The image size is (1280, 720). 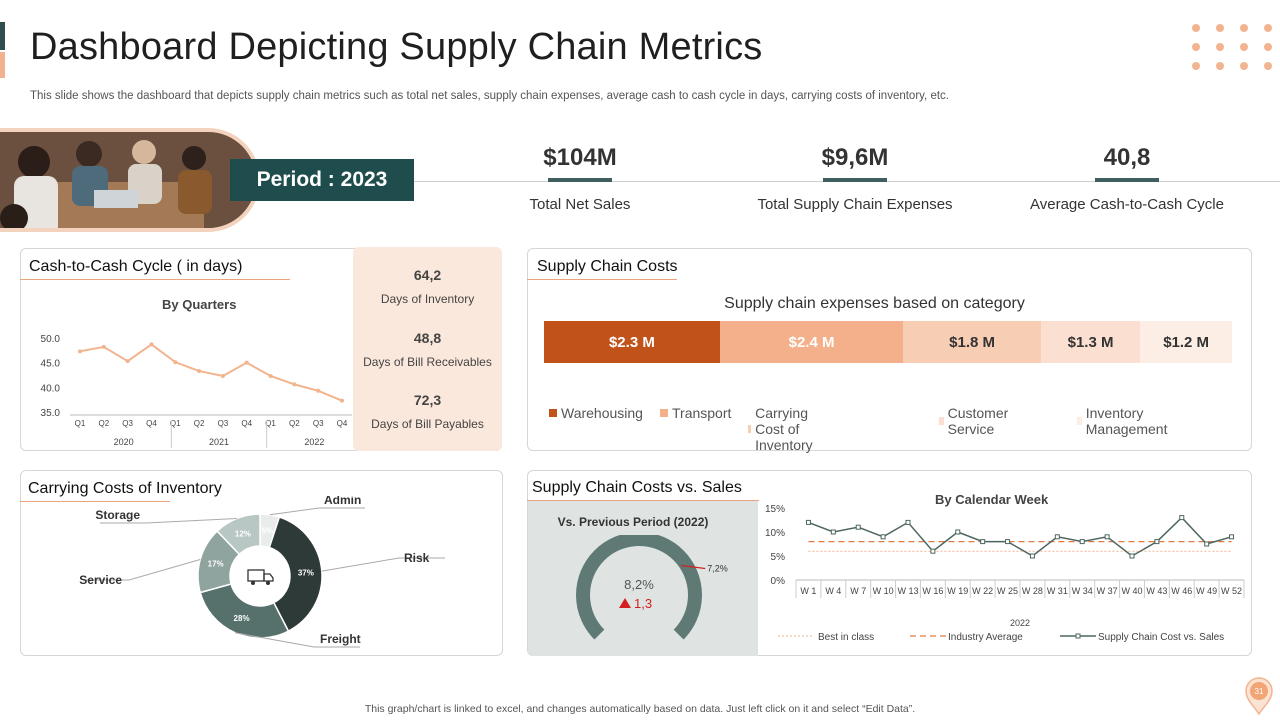 I want to click on days-of-inventory-label: Days of Inventory, so click(x=427, y=299).